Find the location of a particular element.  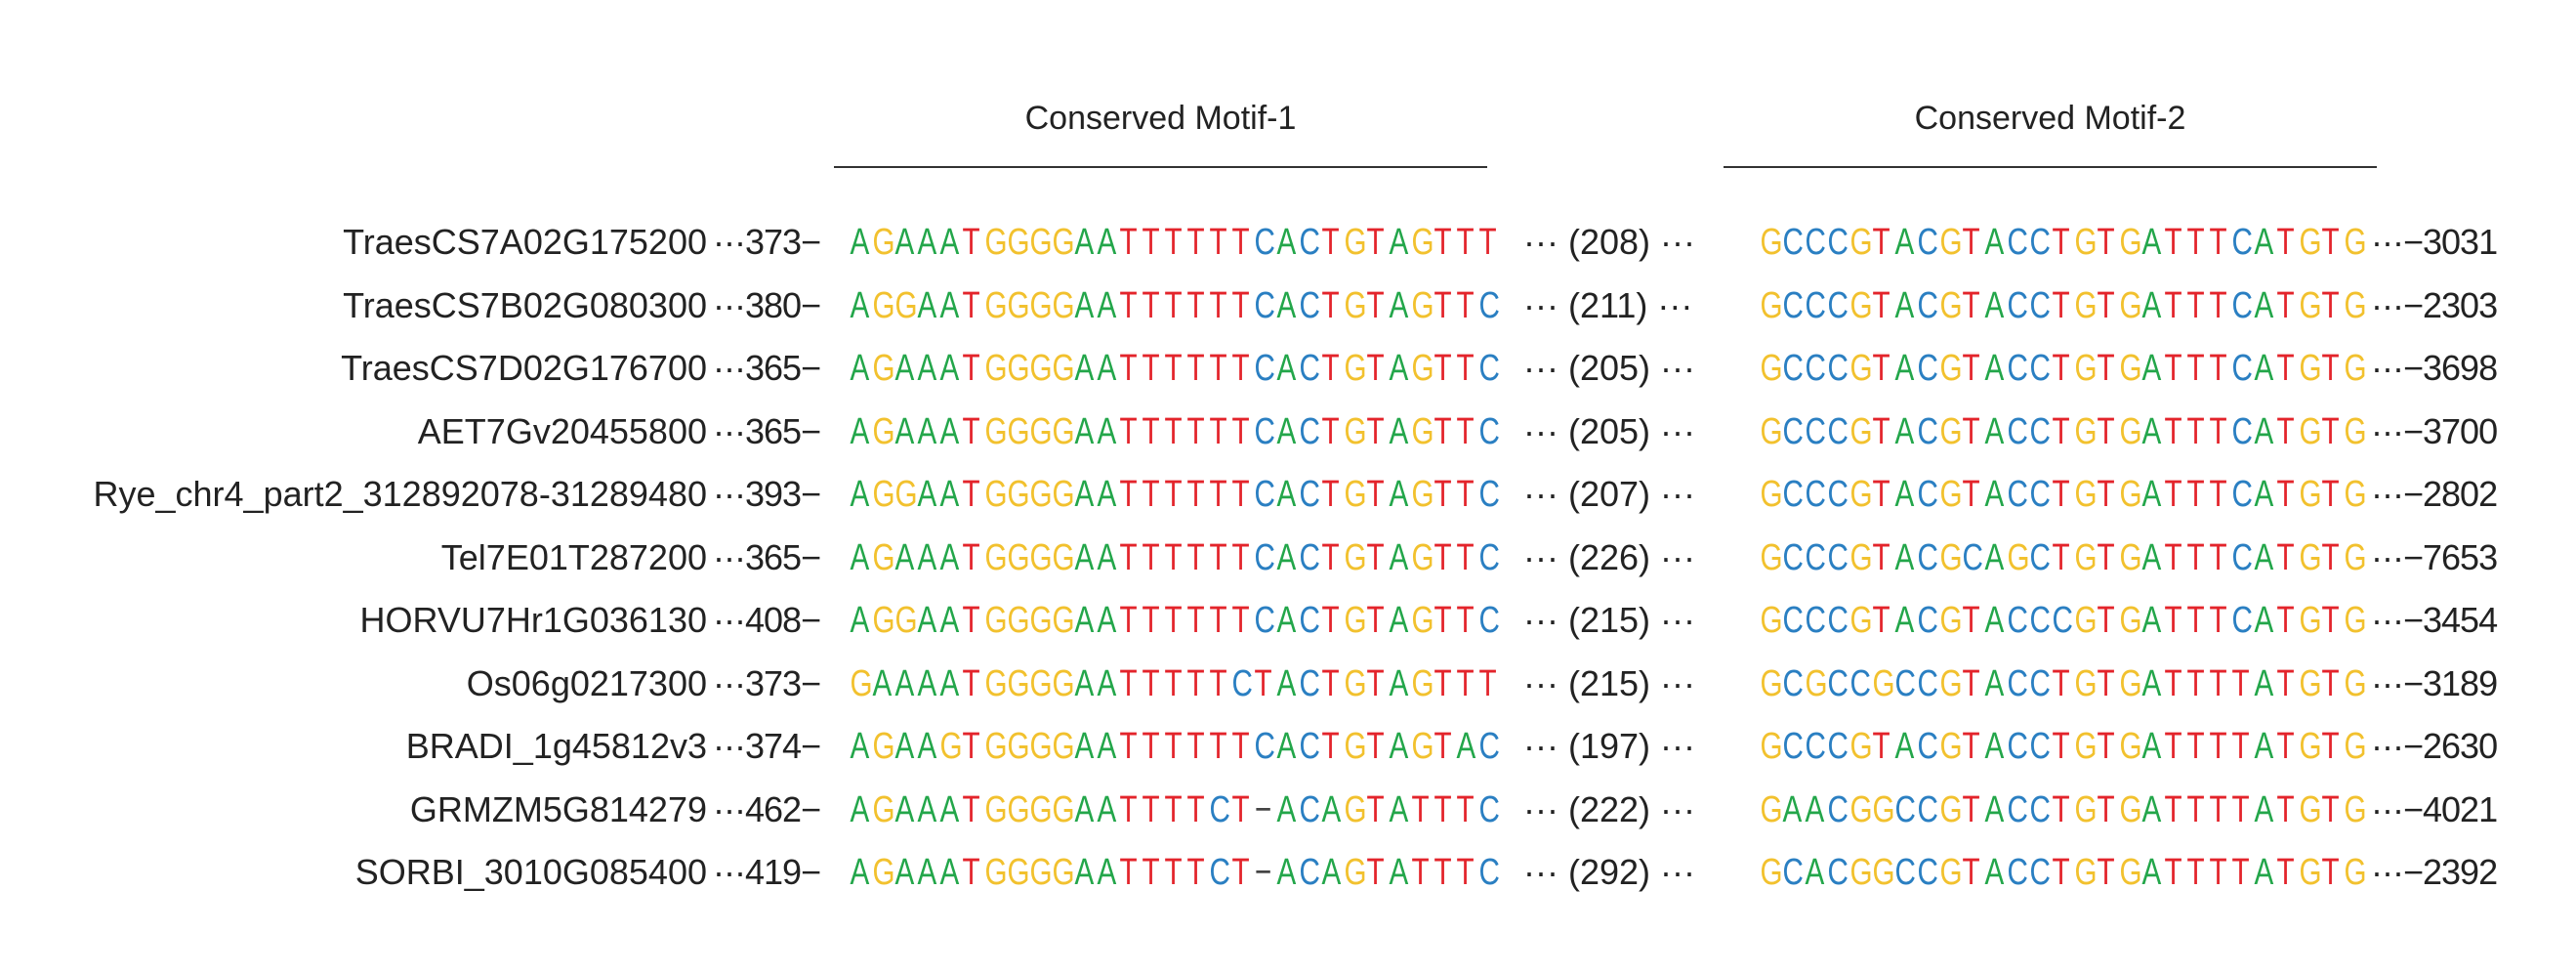

motif-1-sequence: AGGAAT GGGGAAT T T T T T CACT GT AGT T C is located at coordinates (1174, 620).